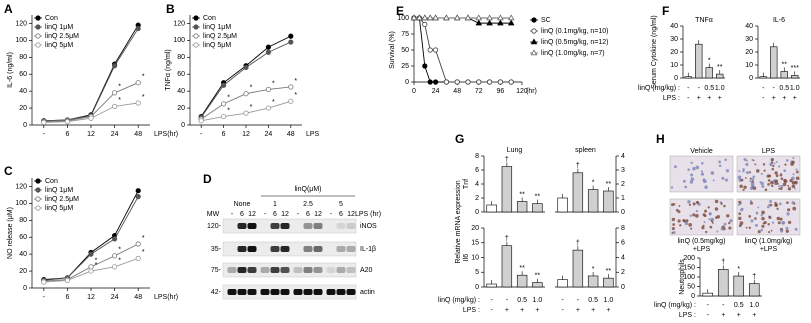  Describe the element at coordinates (308, 189) in the screenshot. I see `group-label: linQ(μM)` at that location.